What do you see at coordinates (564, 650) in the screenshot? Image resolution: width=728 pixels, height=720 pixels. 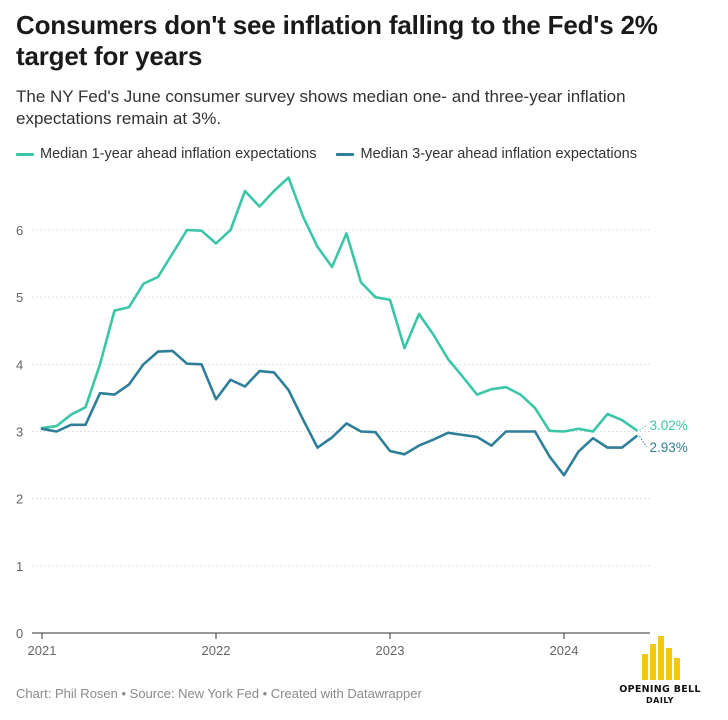 I see `x-tick-label: 2024` at bounding box center [564, 650].